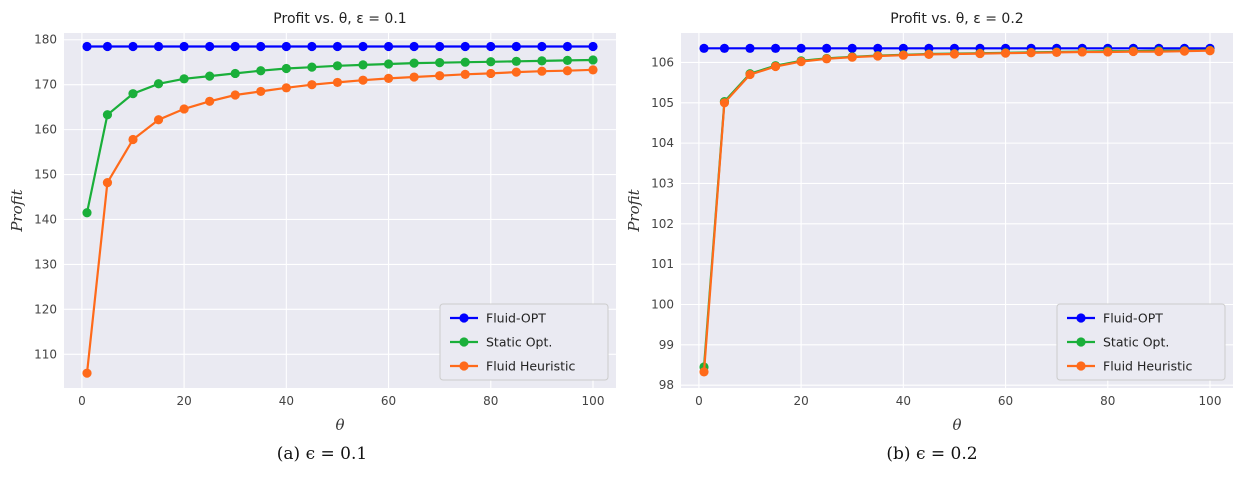  What do you see at coordinates (45, 309) in the screenshot?
I see `y-tick-label: 120` at bounding box center [45, 309].